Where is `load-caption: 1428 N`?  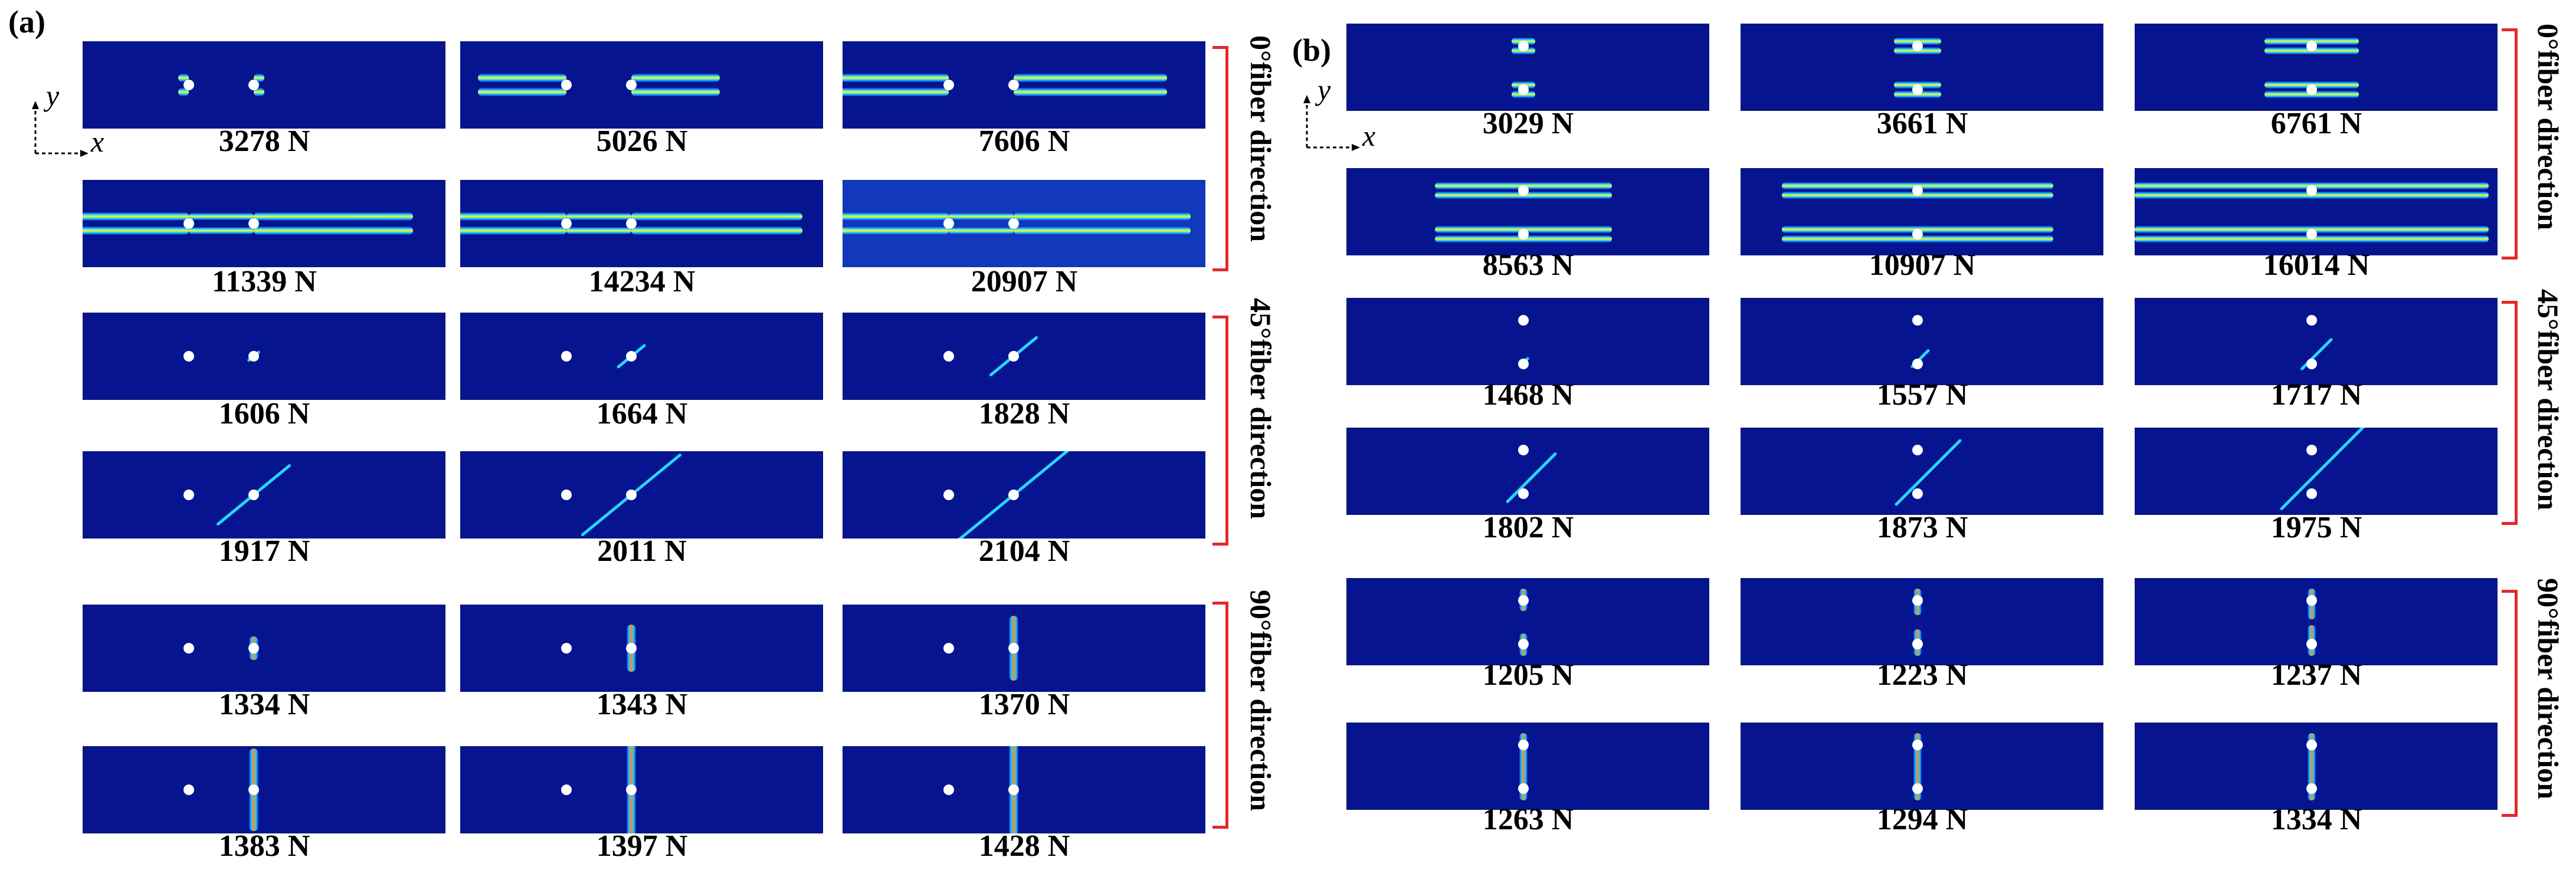
load-caption: 1428 N is located at coordinates (1024, 846).